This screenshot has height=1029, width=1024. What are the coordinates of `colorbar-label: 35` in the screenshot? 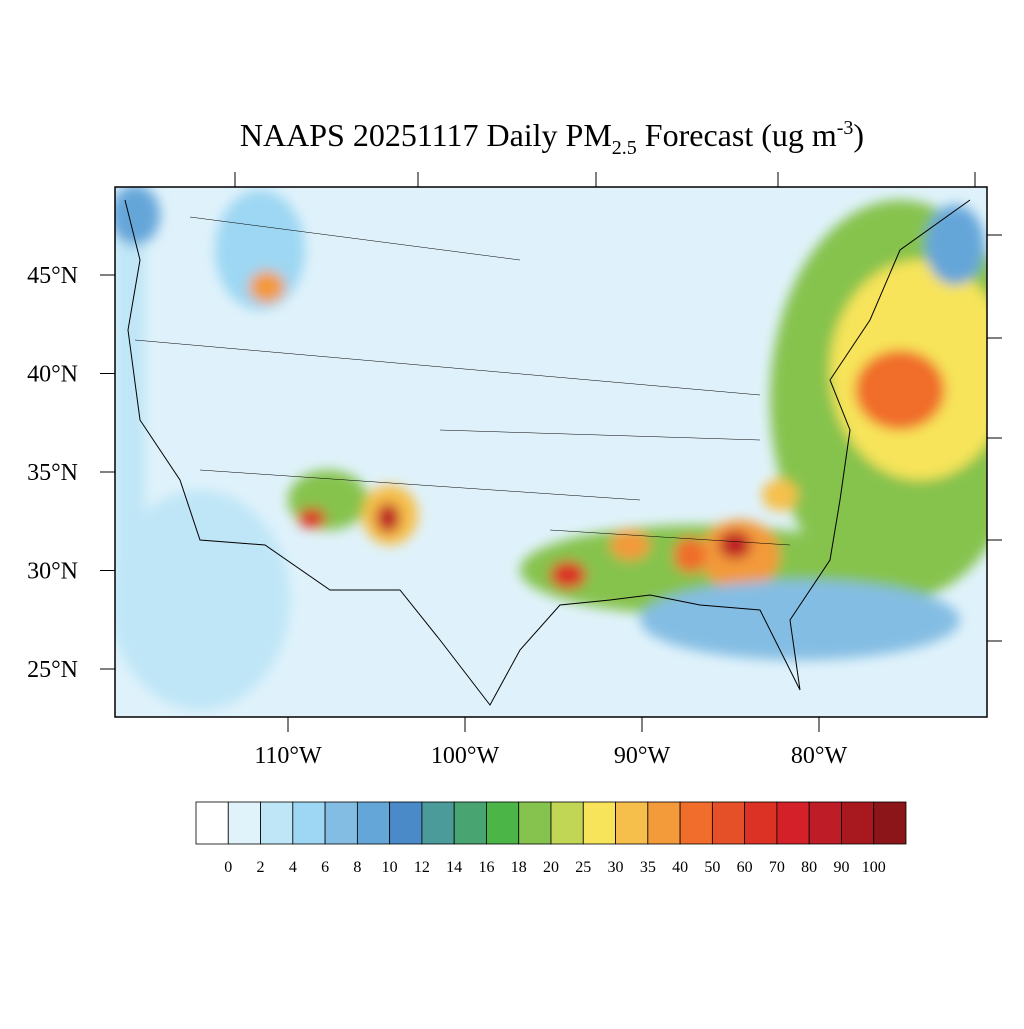 It's located at (648, 867).